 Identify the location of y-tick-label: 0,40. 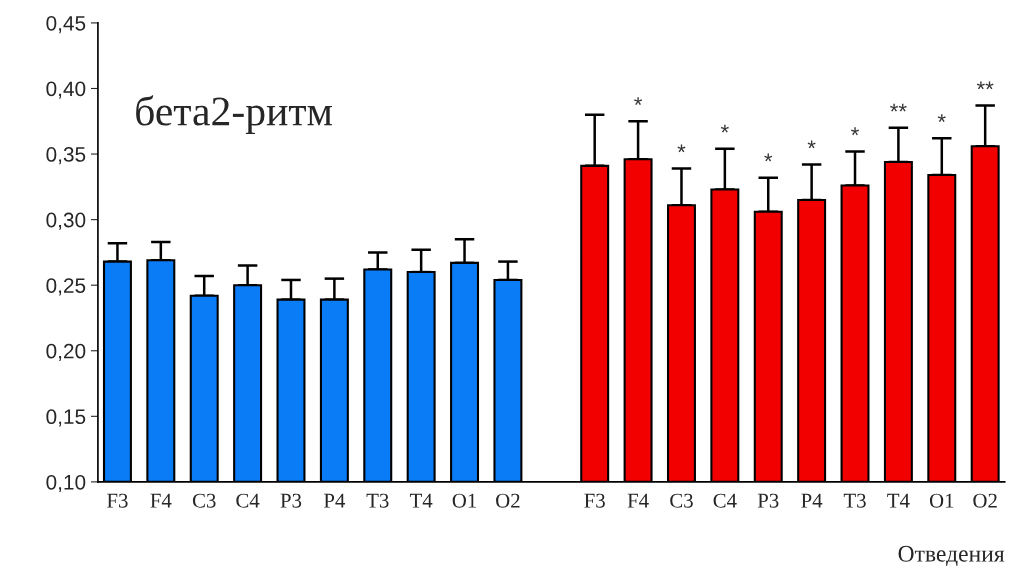
(66, 90).